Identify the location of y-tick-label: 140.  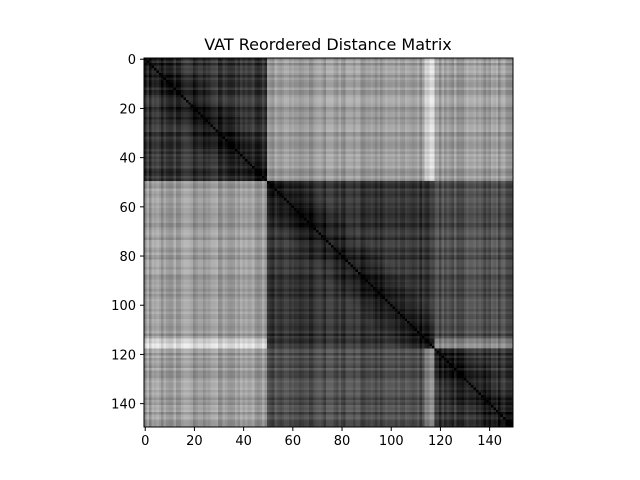
(123, 405).